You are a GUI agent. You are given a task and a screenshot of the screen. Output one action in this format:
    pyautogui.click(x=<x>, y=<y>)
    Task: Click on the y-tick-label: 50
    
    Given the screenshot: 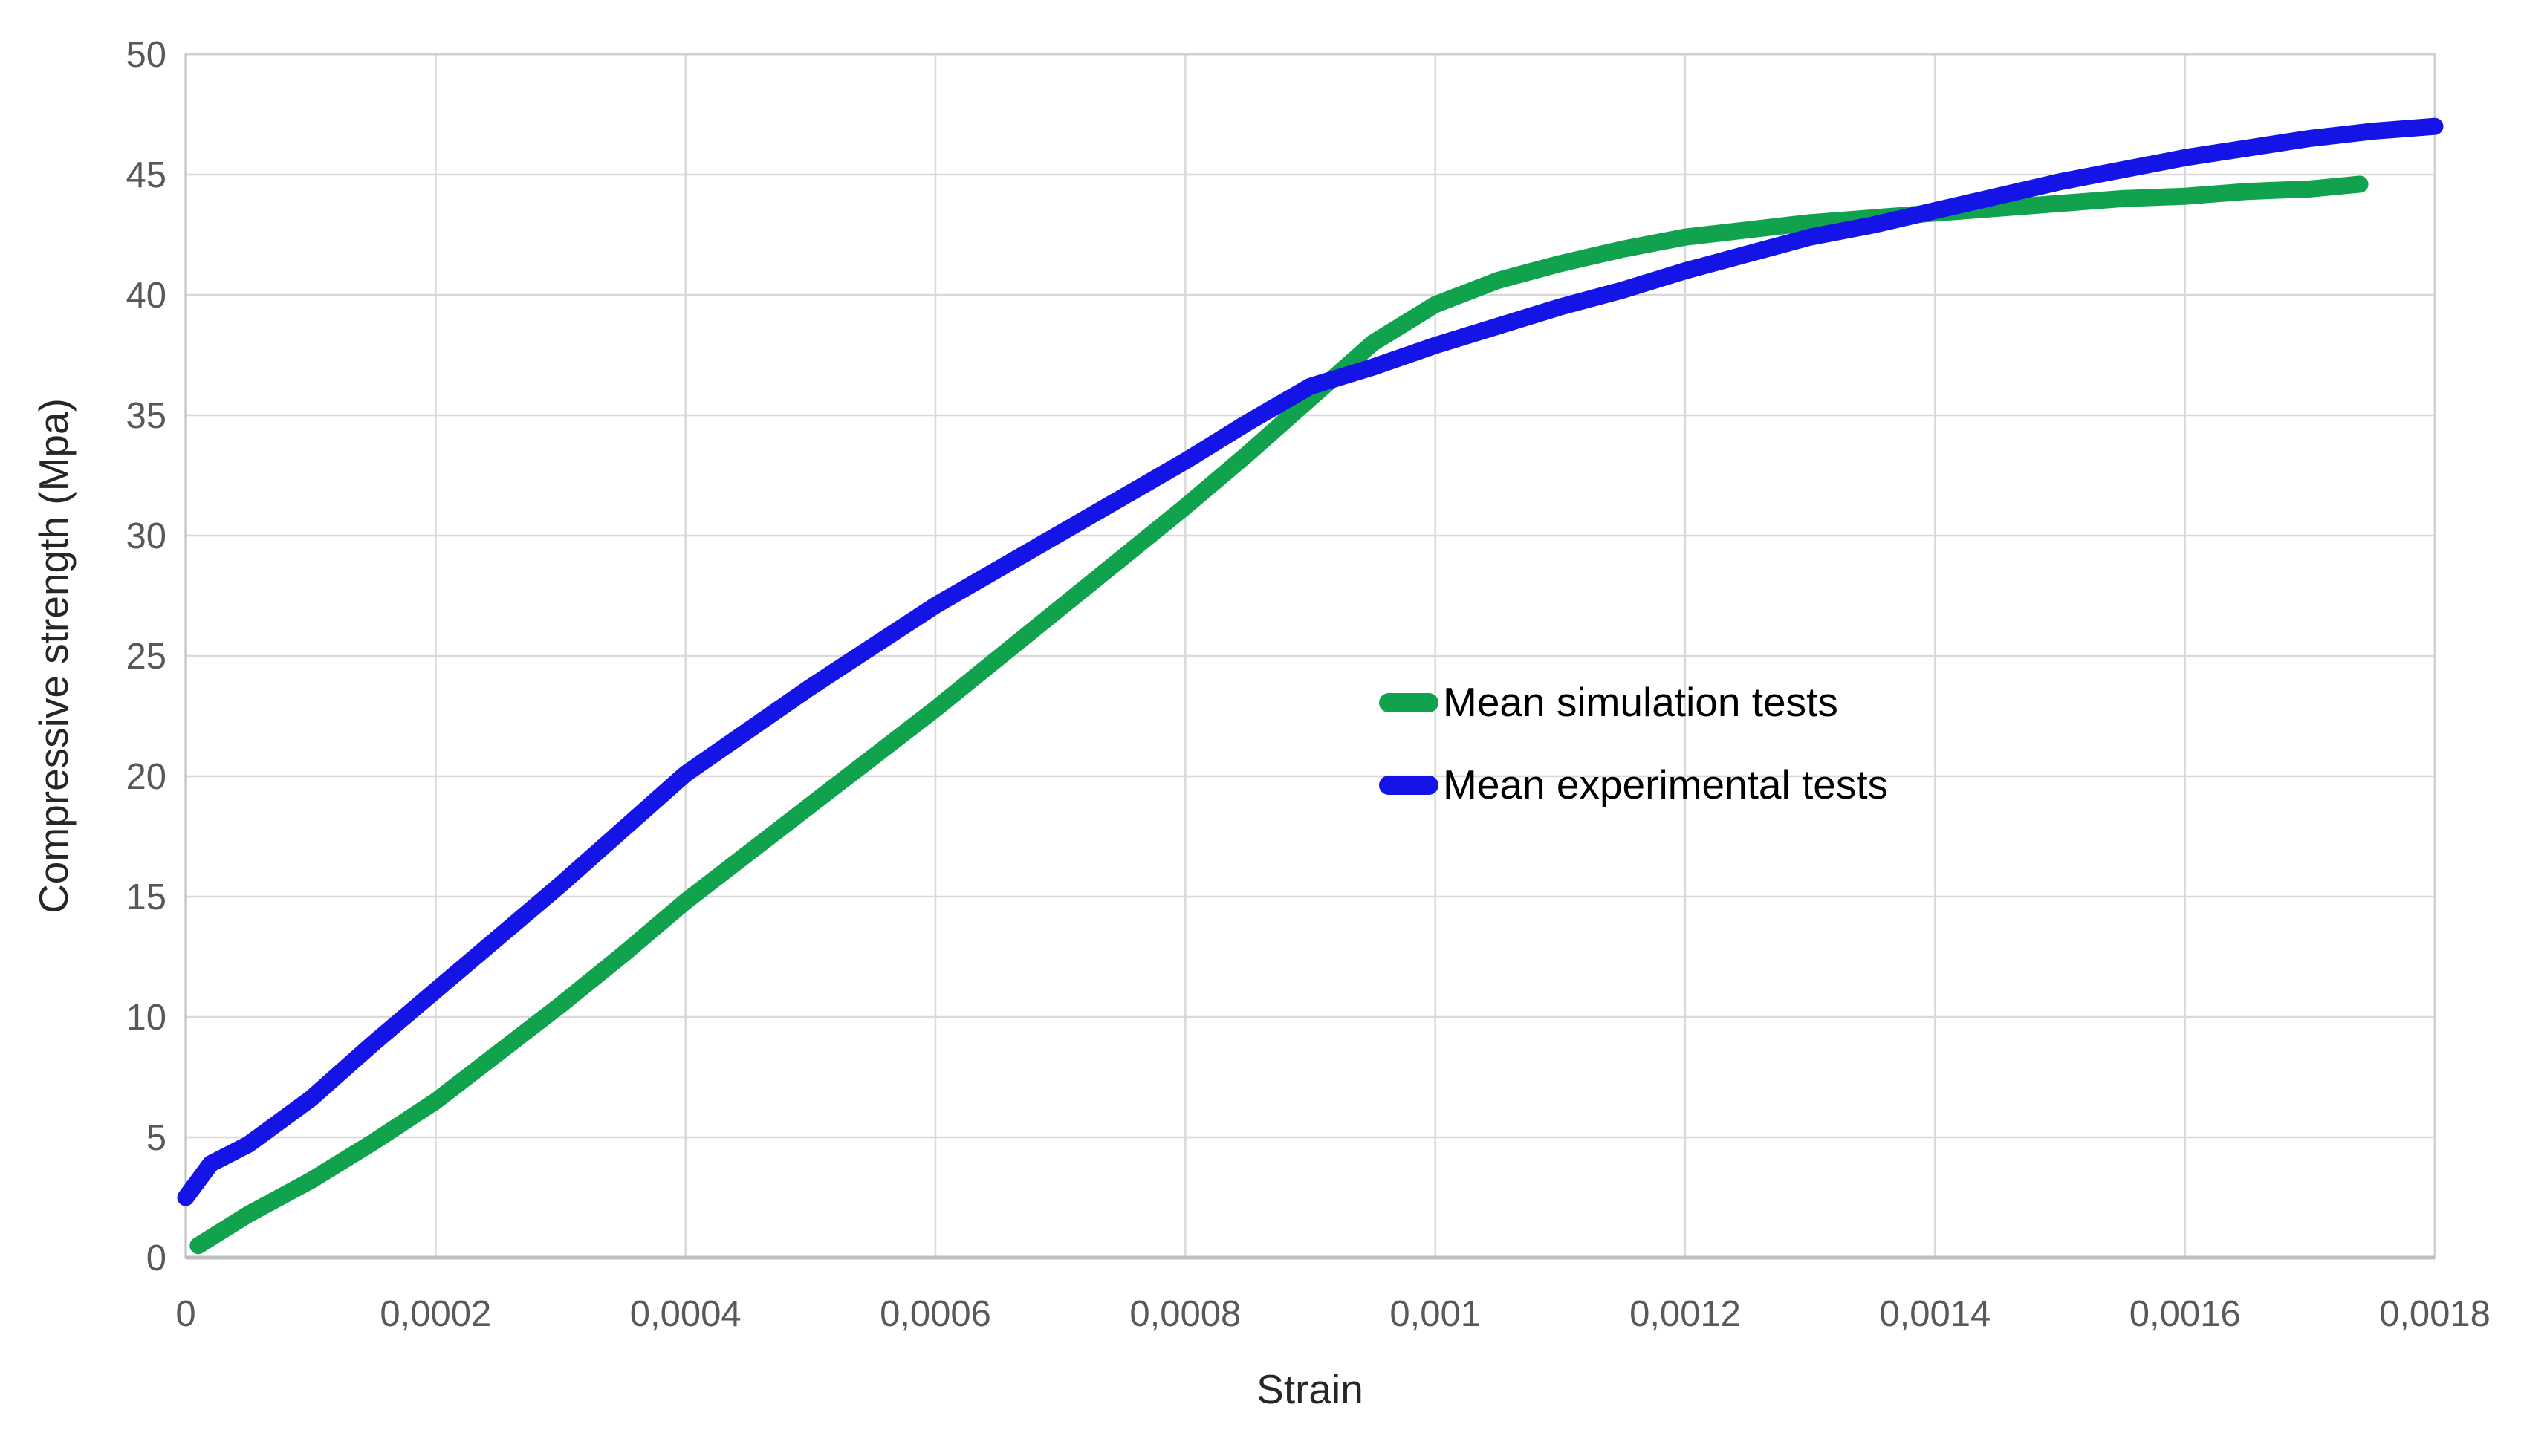 What is the action you would take?
    pyautogui.click(x=146, y=55)
    